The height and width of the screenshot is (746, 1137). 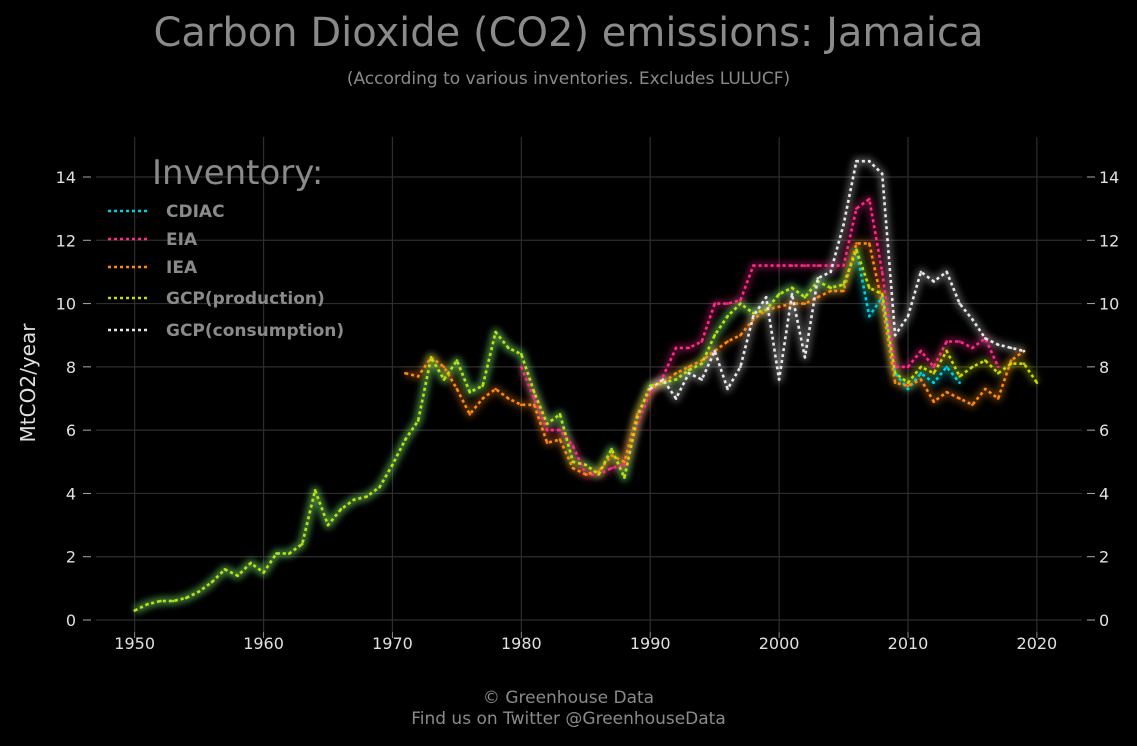 I want to click on legend-label: GCP(consumption), so click(x=255, y=331).